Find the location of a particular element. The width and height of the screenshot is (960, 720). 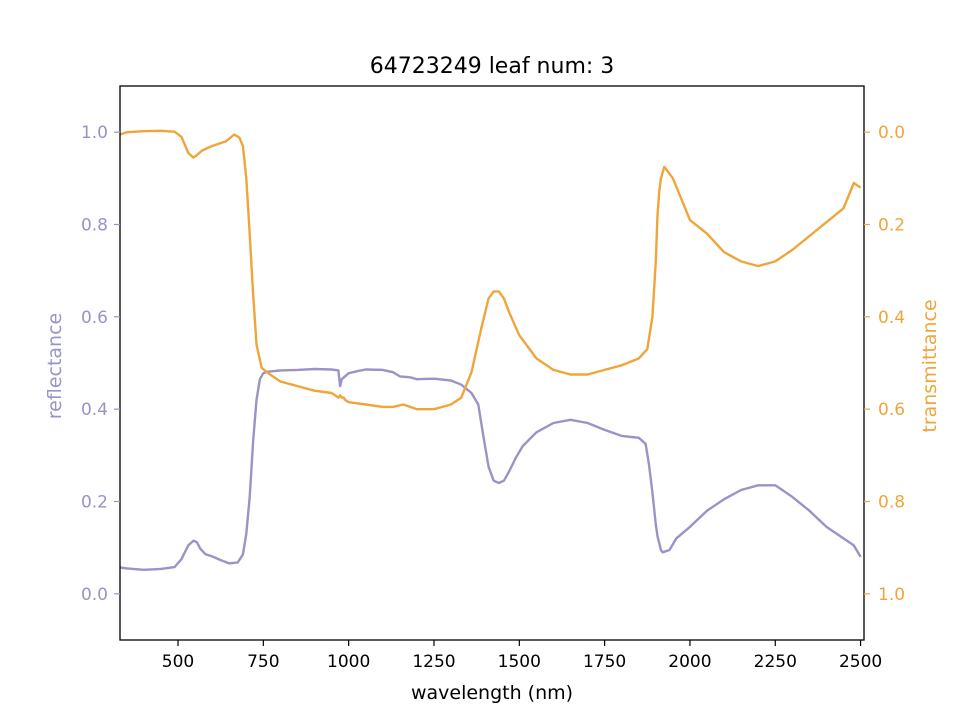

y-right-tick-label: 1.0 is located at coordinates (891, 595).